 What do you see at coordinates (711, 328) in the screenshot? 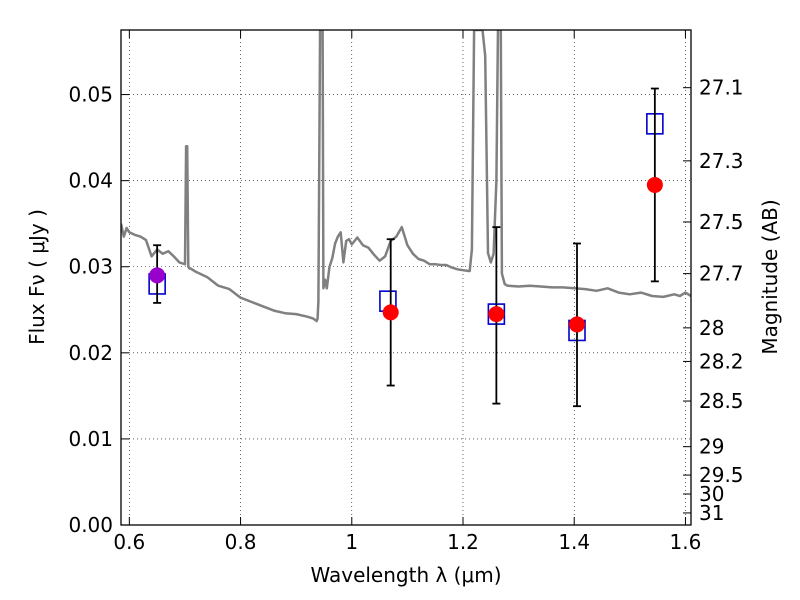
I see `magnitude-tick-label: 28` at bounding box center [711, 328].